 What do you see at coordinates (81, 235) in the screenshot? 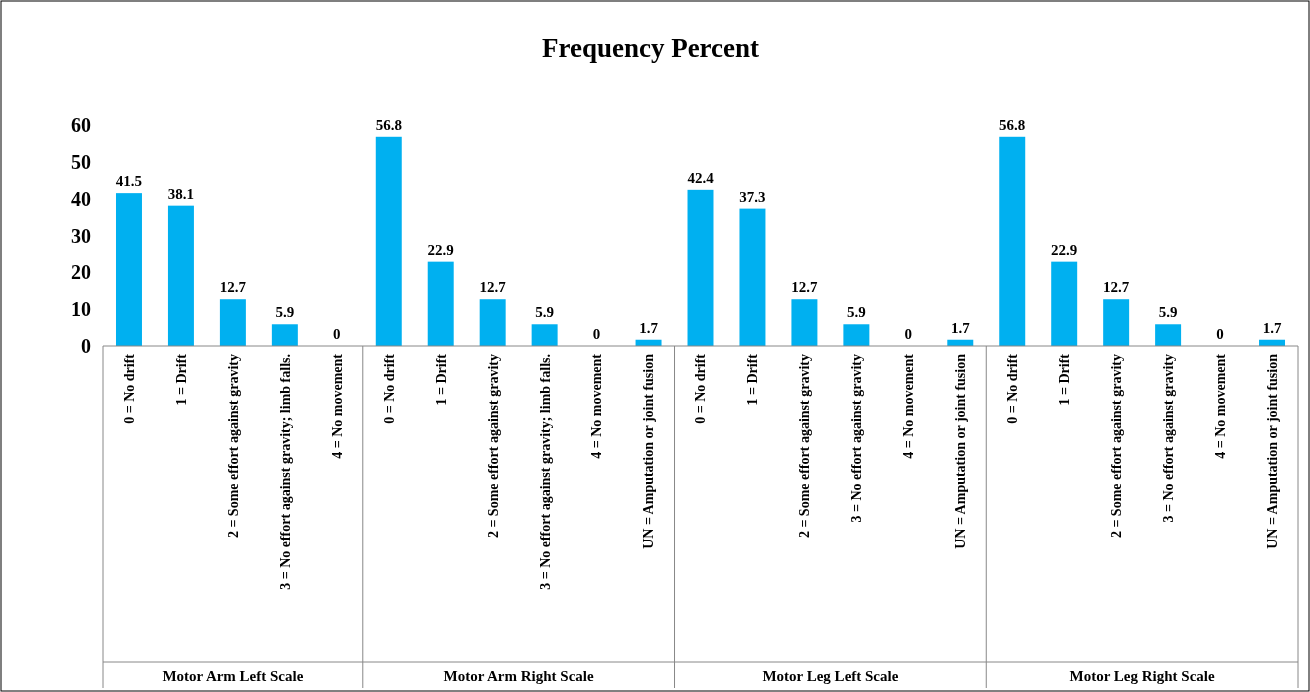
I see `y-tick-label: 30` at bounding box center [81, 235].